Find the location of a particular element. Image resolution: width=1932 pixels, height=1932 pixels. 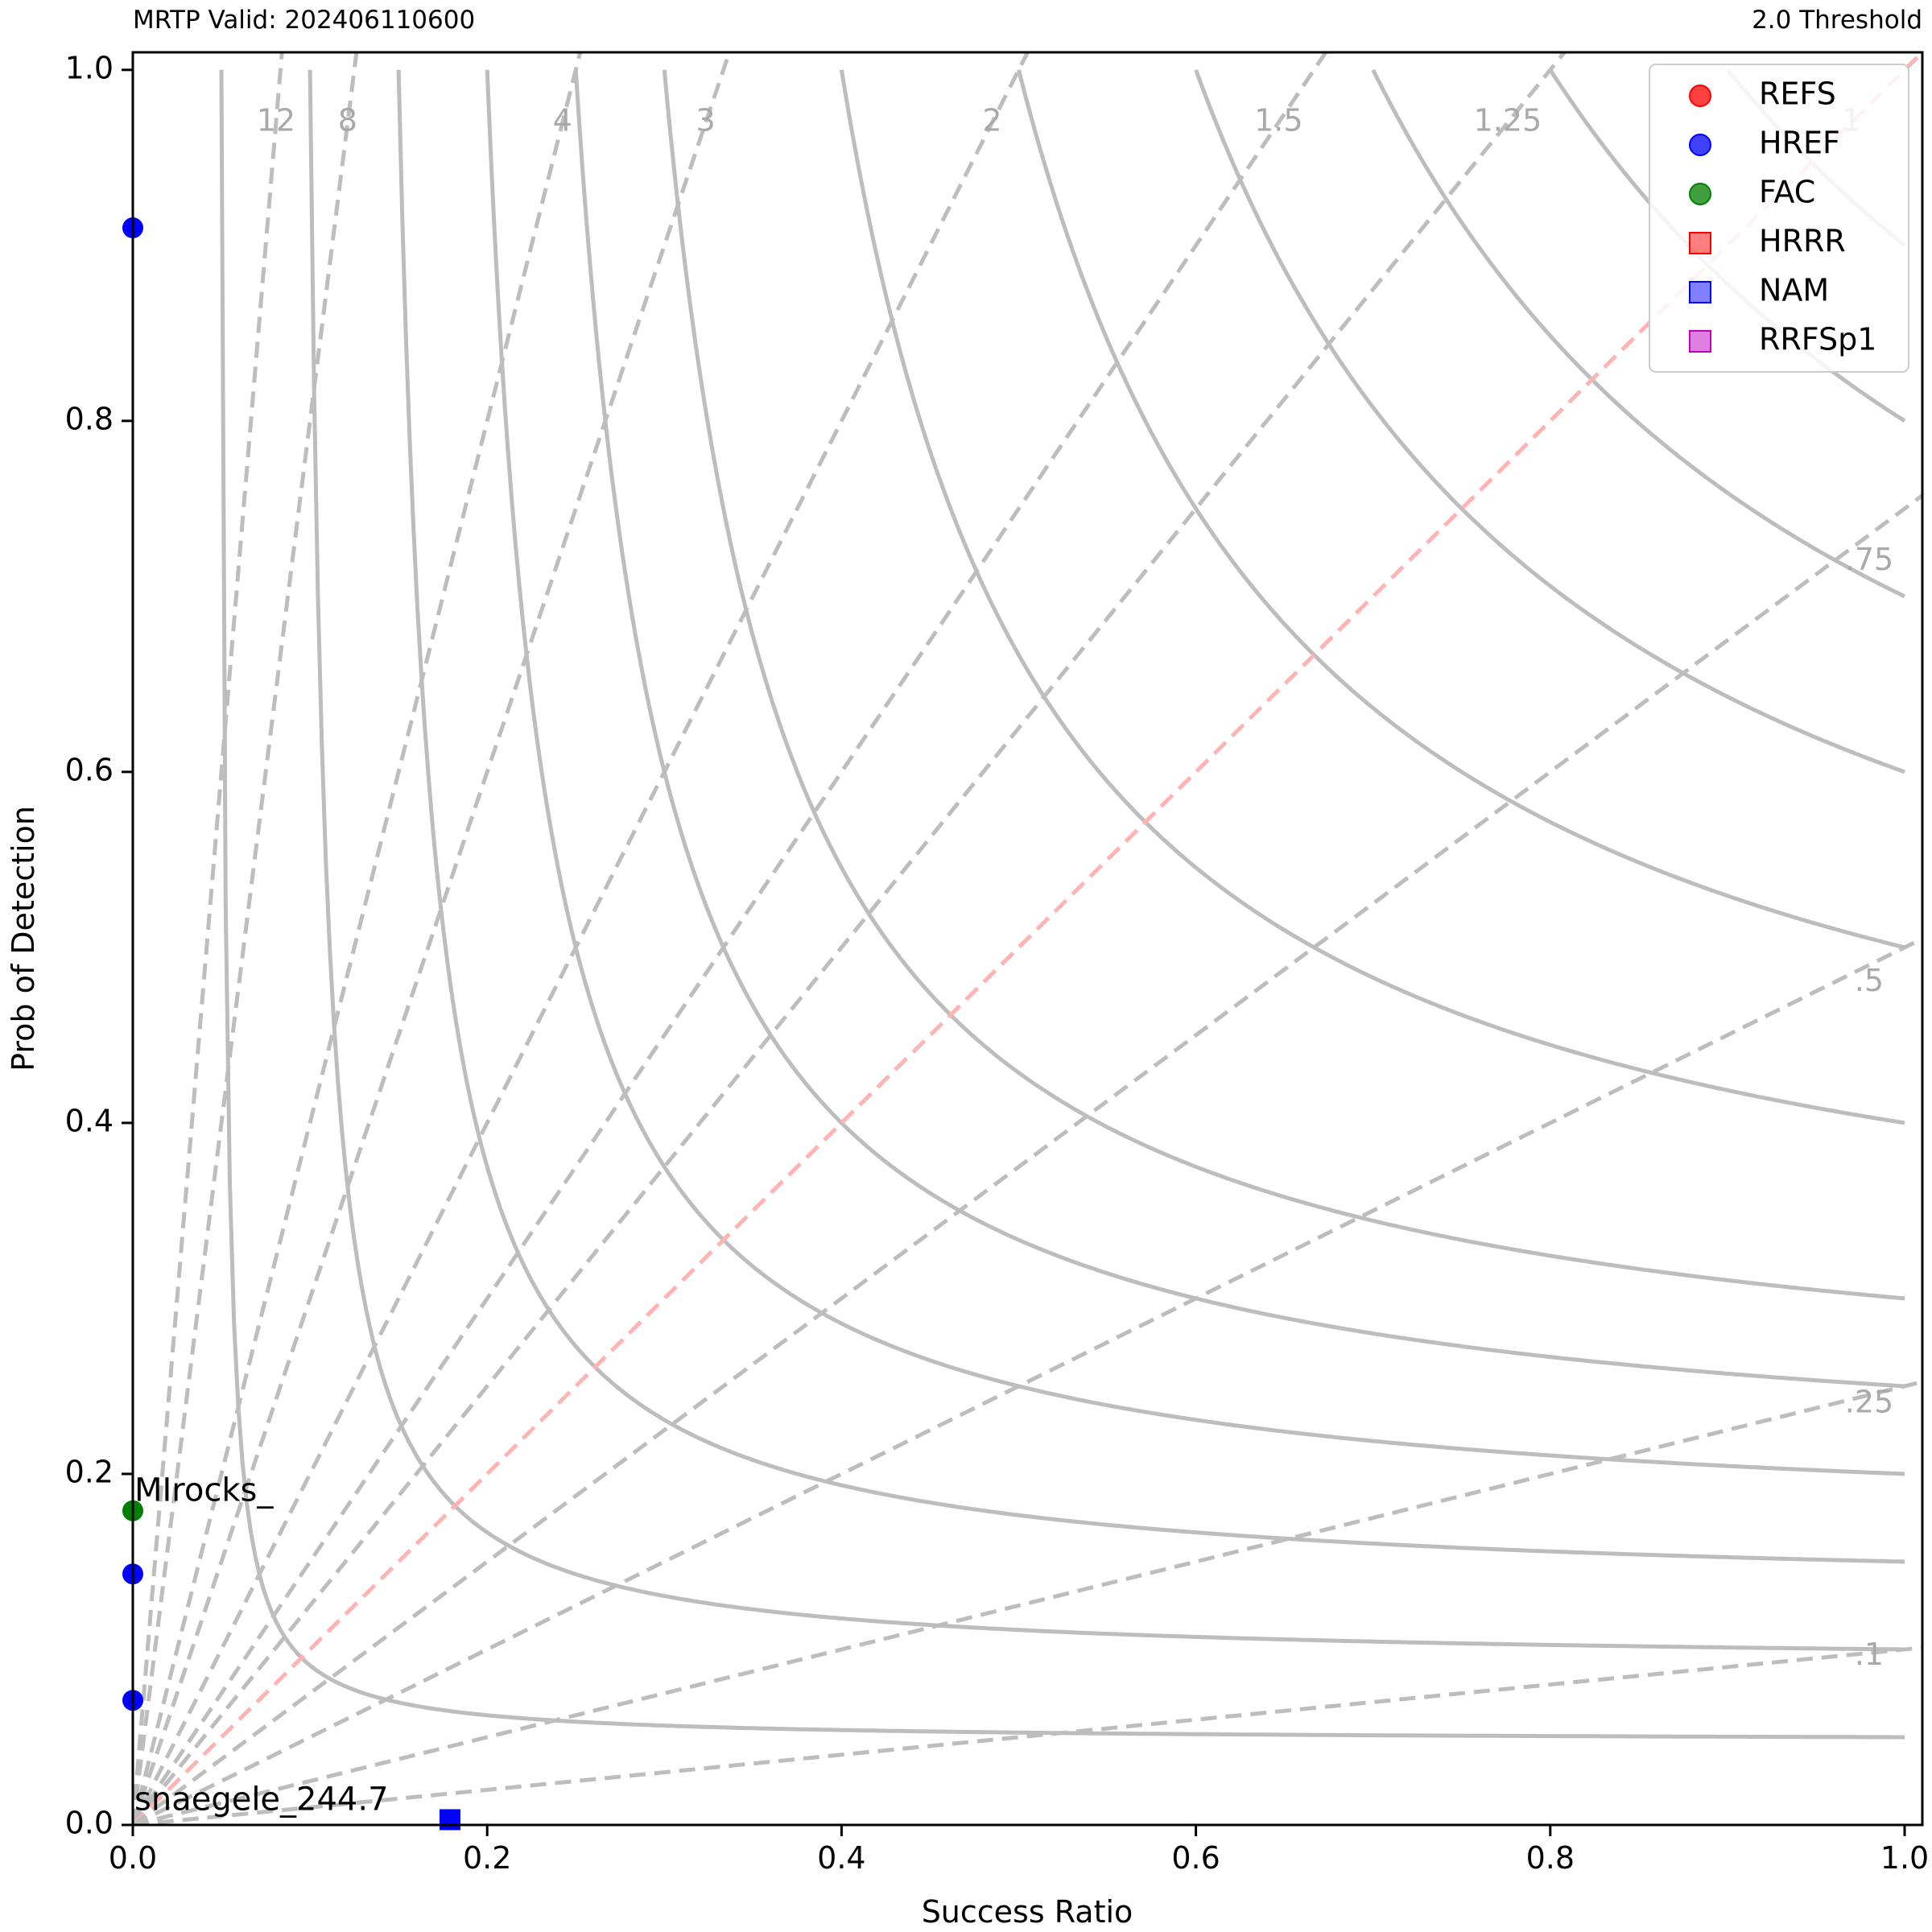

legend-label-nam: NAM is located at coordinates (1794, 290).